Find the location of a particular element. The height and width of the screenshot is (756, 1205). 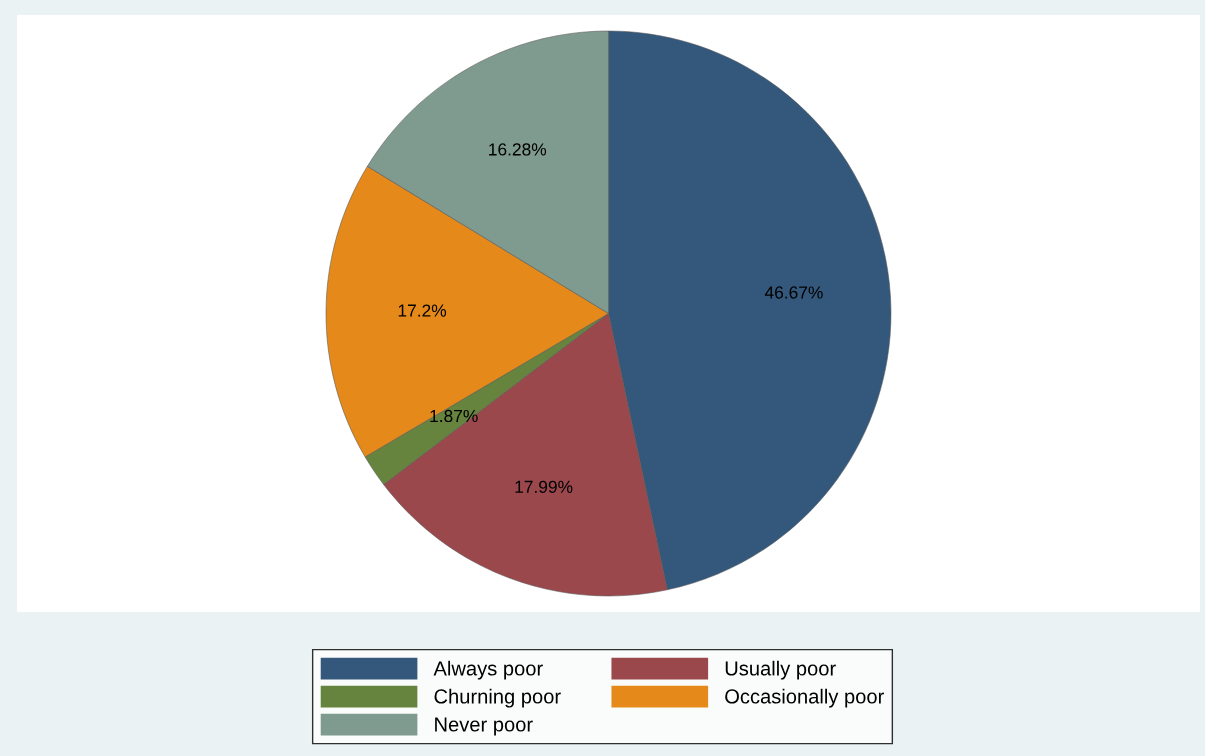

data-label: 17.99% is located at coordinates (544, 486).